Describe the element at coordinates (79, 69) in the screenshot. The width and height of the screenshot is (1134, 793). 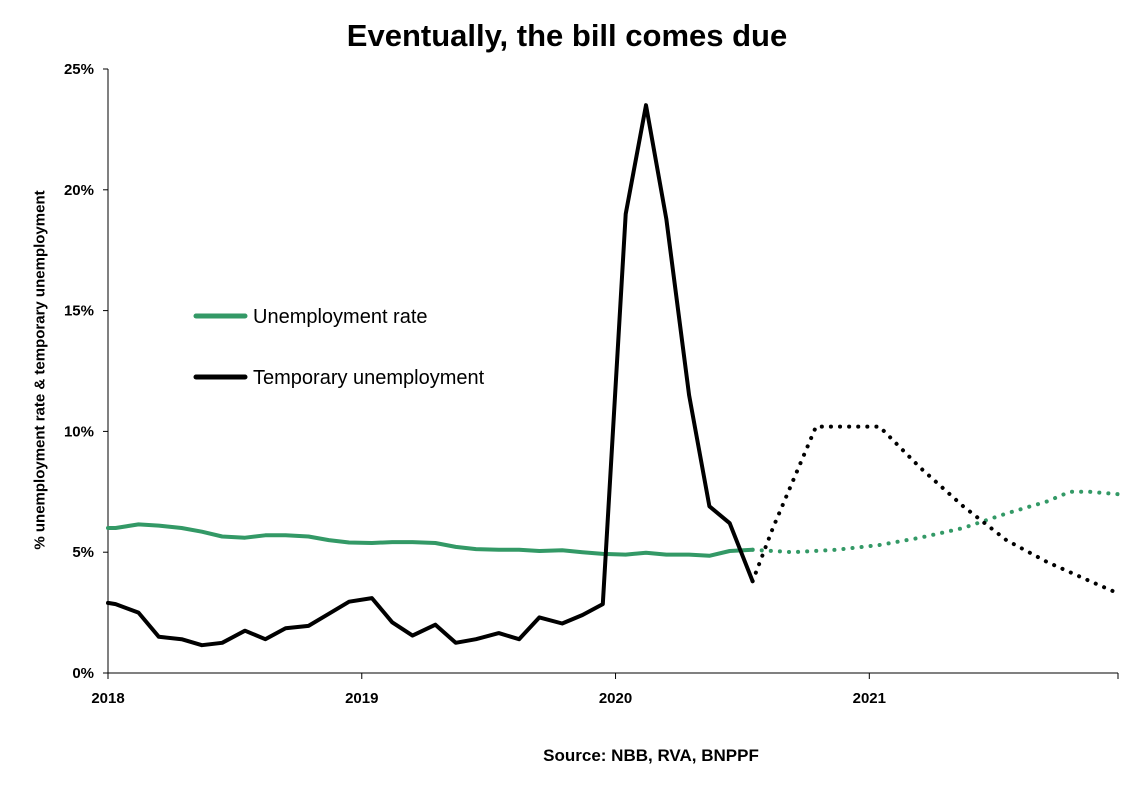
I see `y-tick-label: 25%` at that location.